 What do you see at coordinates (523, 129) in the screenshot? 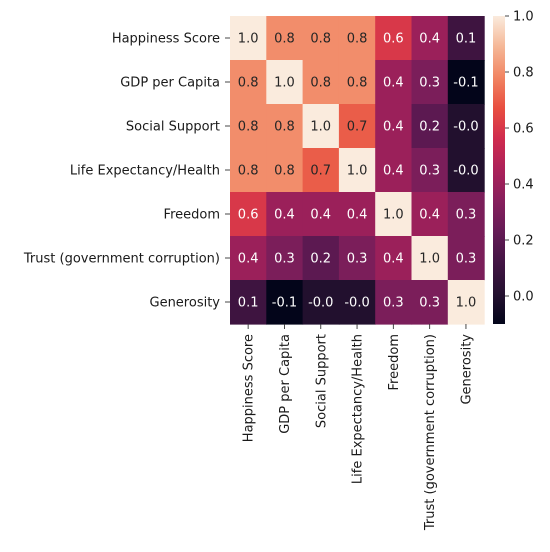
I see `colorbar-tick-label: 0.6` at bounding box center [523, 129].